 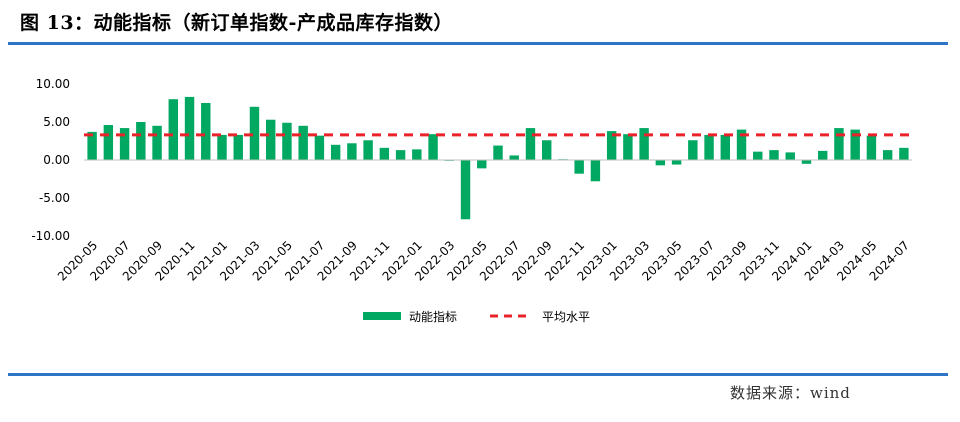 I want to click on figure-title: 图 13：动能指标（新订单指数-产成品库存指数）, so click(x=236, y=23).